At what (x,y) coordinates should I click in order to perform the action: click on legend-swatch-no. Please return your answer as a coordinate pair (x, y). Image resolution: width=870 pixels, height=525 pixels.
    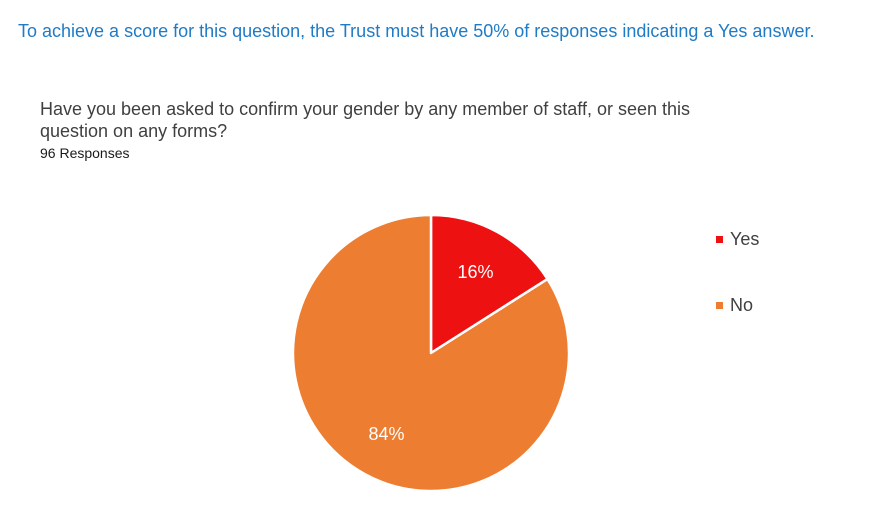
    Looking at the image, I should click on (719, 305).